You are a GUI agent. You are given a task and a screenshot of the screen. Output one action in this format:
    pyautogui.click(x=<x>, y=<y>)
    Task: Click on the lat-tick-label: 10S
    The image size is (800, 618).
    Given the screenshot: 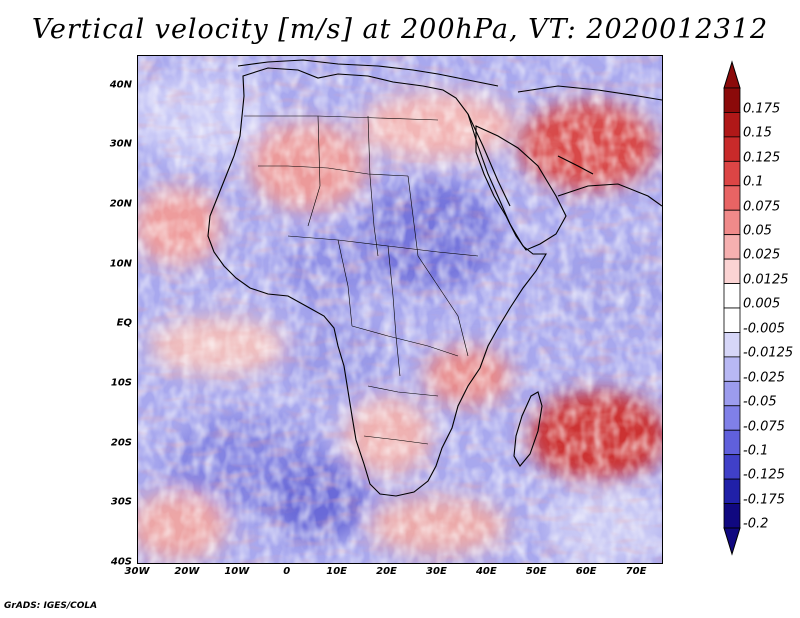 What is the action you would take?
    pyautogui.click(x=121, y=383)
    